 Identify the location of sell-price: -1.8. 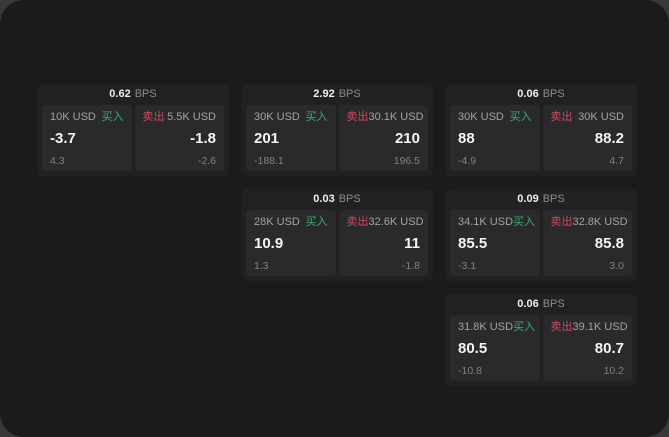
(203, 138).